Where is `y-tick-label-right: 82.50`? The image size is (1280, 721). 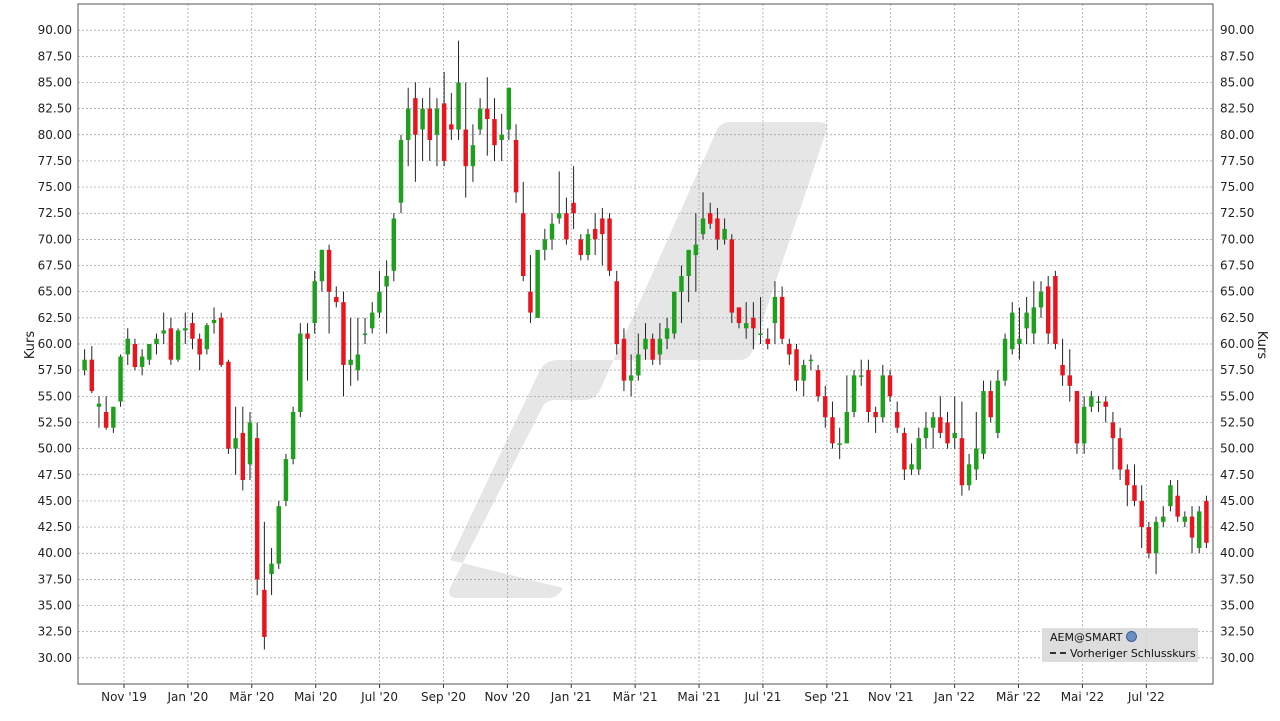 y-tick-label-right: 82.50 is located at coordinates (1237, 109).